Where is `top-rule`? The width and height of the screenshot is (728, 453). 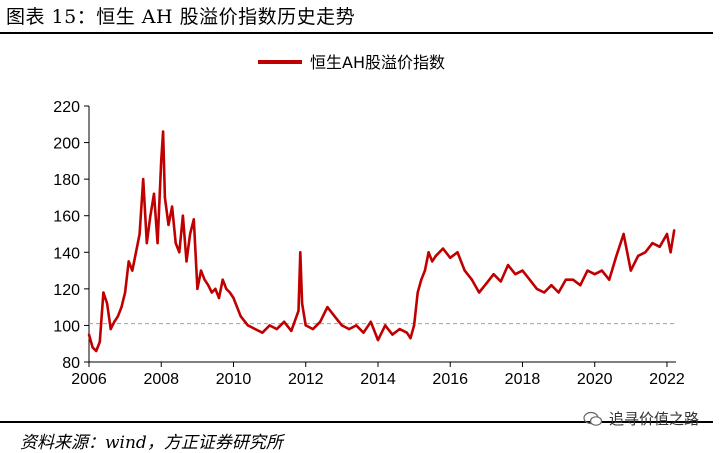 top-rule is located at coordinates (356, 33).